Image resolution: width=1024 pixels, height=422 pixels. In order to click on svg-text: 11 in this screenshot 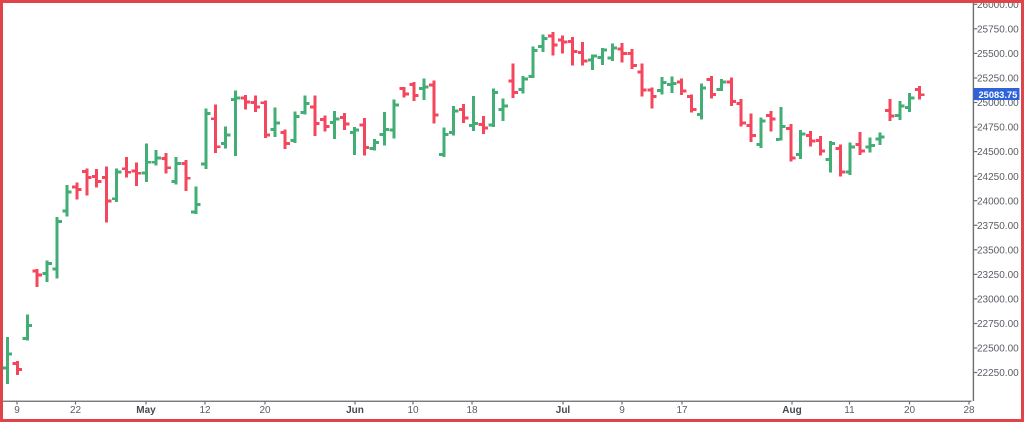, I will do `click(849, 410)`.